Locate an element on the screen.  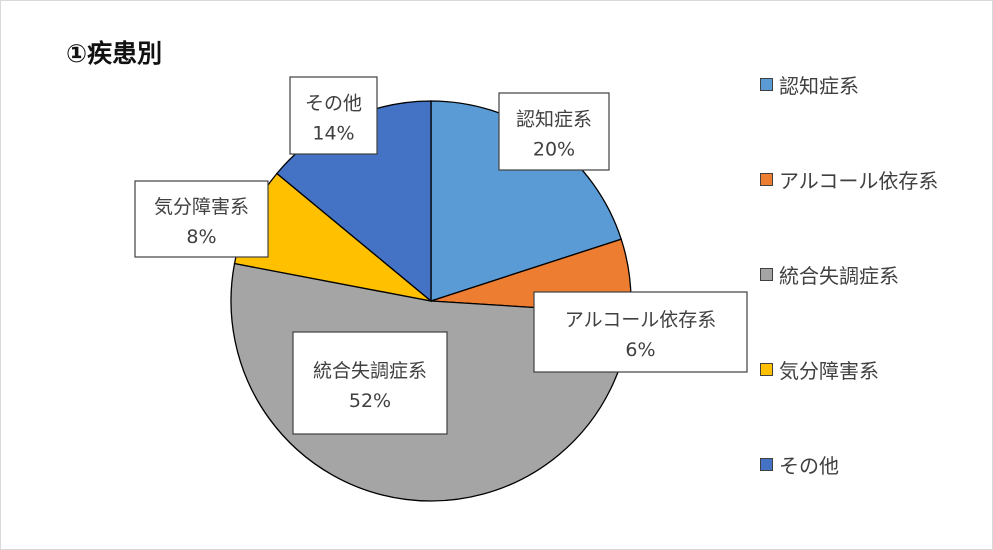
callout-category-3: 気分障害系 is located at coordinates (201, 207).